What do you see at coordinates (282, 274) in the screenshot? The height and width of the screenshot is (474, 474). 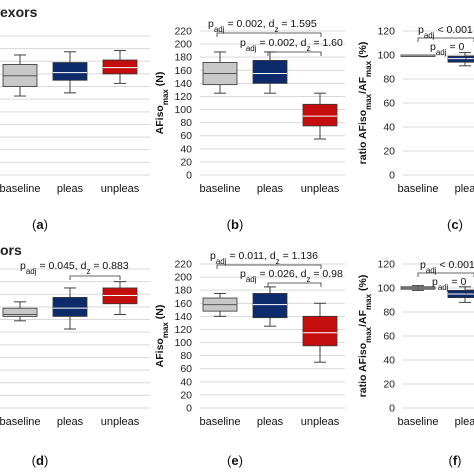 I see `ann-text: = 0.026, d` at bounding box center [282, 274].